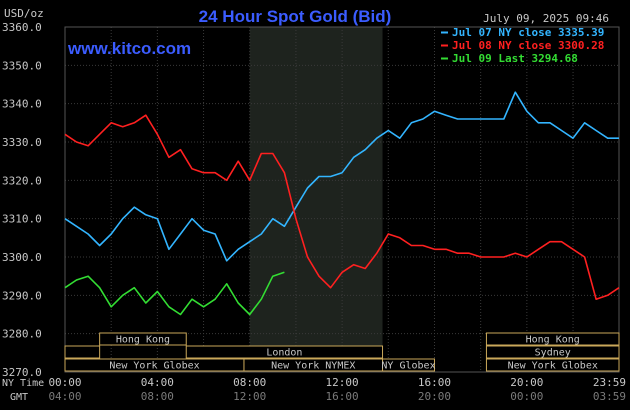 Image resolution: width=630 pixels, height=410 pixels. I want to click on legend-entry: Jul 07 NY close 3335.39, so click(528, 32).